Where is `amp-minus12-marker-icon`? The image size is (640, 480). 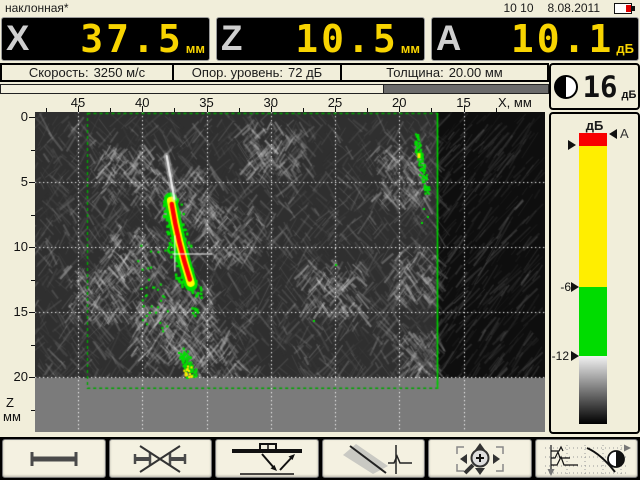 amp-minus12-marker-icon is located at coordinates (575, 356).